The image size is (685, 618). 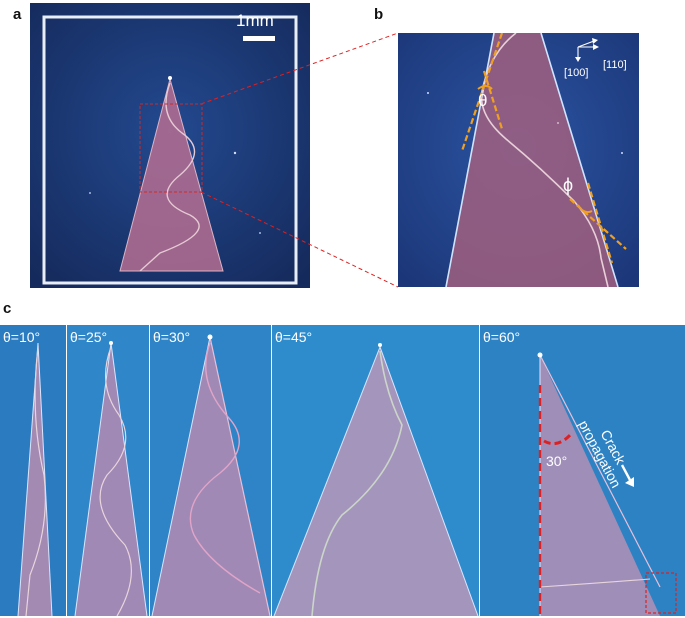 What do you see at coordinates (379, 14) in the screenshot?
I see `panel-b-letter: b` at bounding box center [379, 14].